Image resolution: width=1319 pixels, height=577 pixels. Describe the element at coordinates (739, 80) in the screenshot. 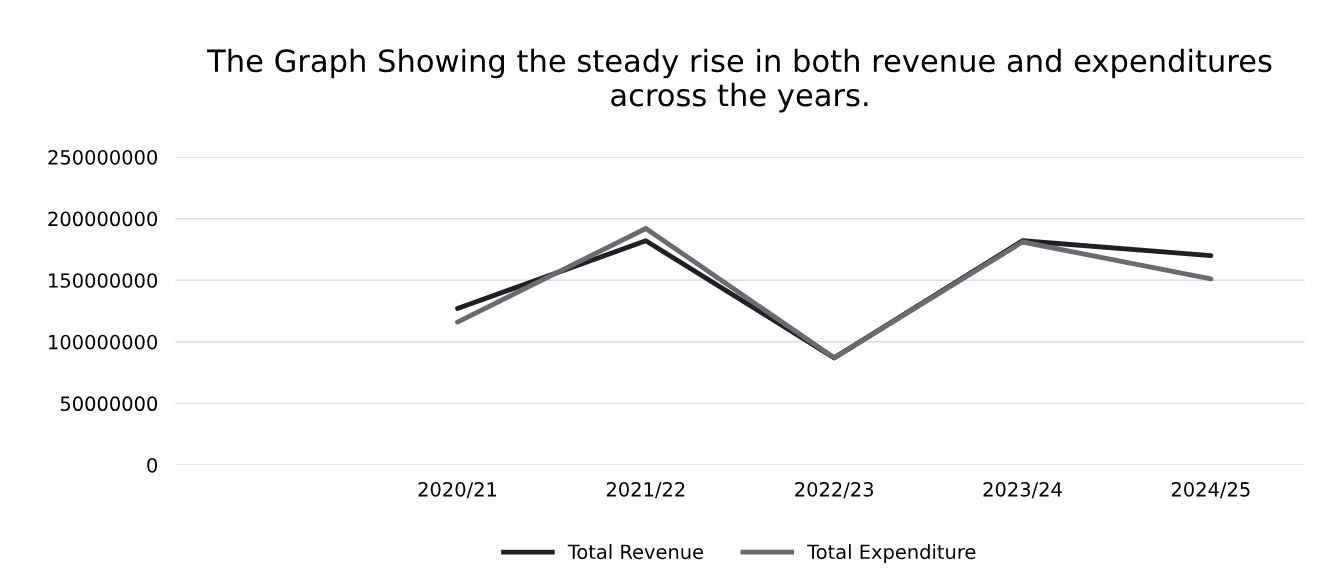

I see `chart-title: The Graph Showing the steady rise in both revenue and expenditures across the years.` at that location.